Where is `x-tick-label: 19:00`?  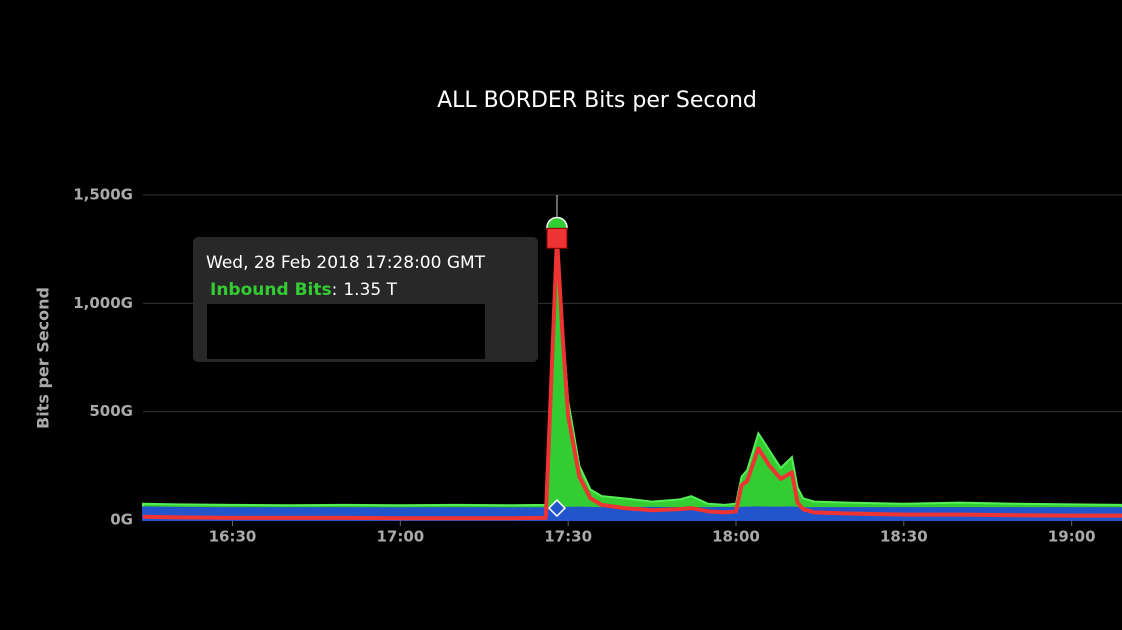
x-tick-label: 19:00 is located at coordinates (1072, 537).